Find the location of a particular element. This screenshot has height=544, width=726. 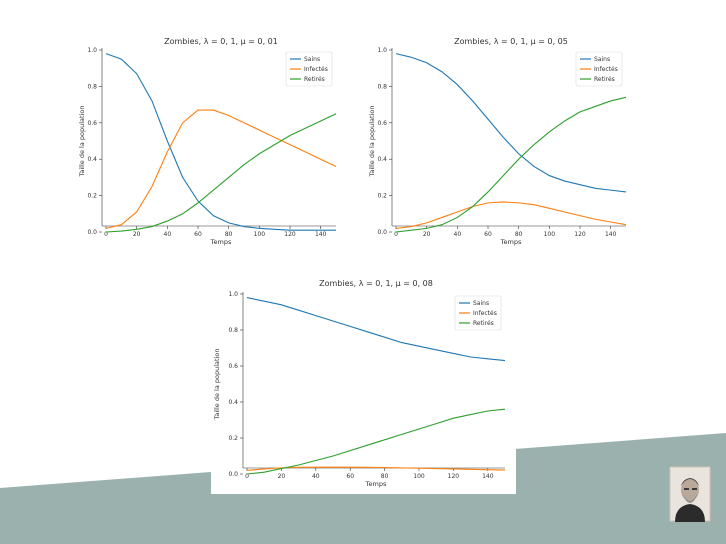

chart-1-x-axis-title: Temps is located at coordinates (221, 242).